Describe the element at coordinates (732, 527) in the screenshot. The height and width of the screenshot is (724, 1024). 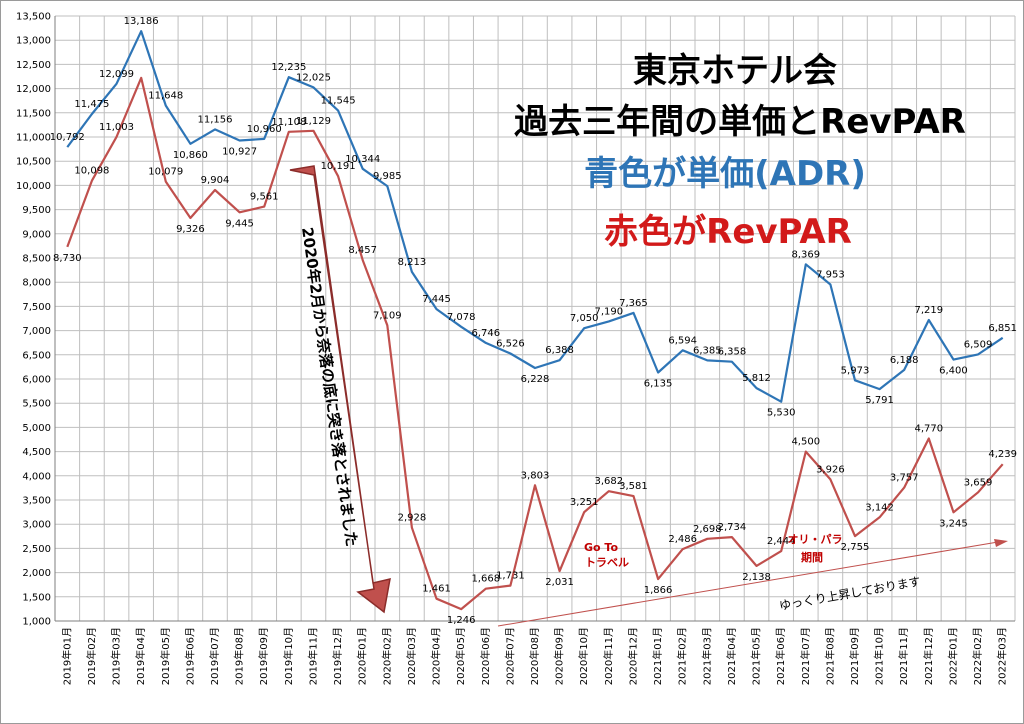
I see `revpar-data-label: 2,734` at that location.